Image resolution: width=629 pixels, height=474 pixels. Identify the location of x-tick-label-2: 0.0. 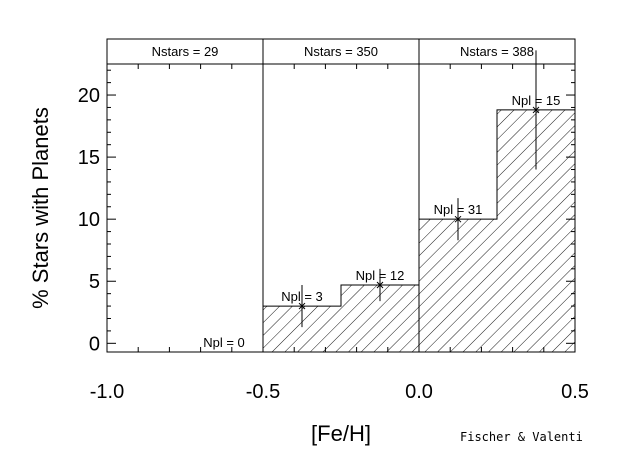
(419, 392).